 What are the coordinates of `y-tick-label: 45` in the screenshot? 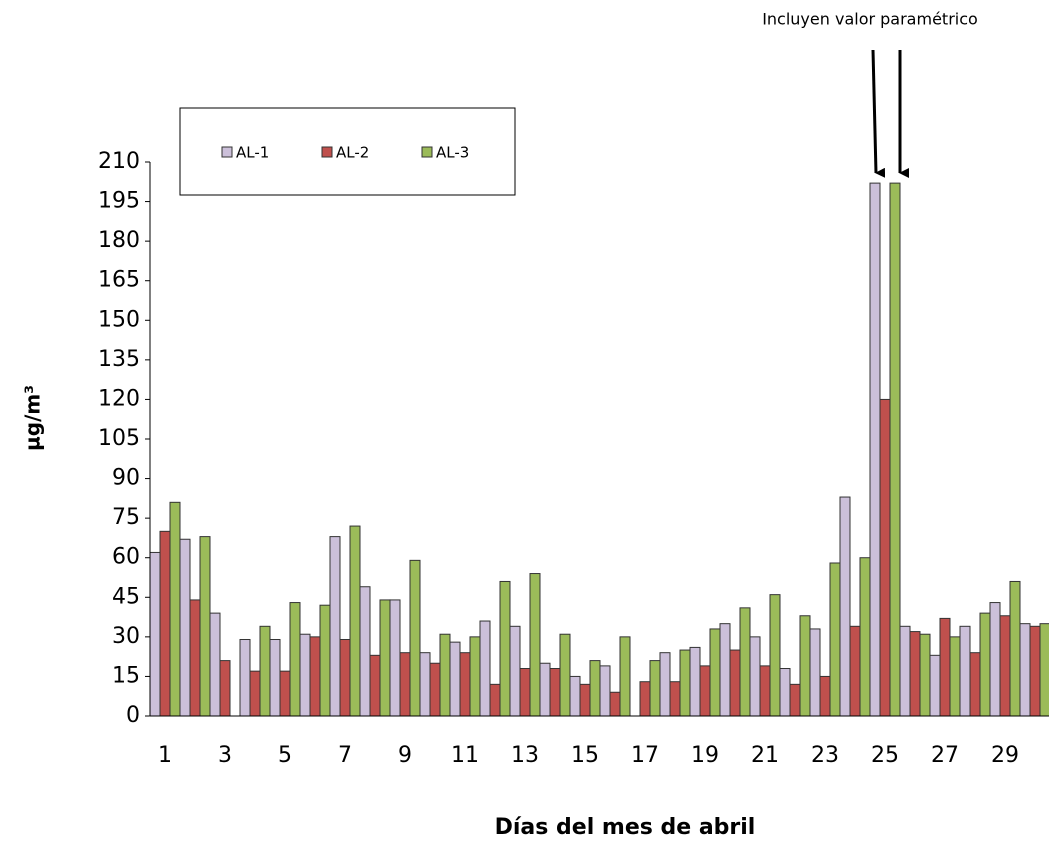 It's located at (126, 596).